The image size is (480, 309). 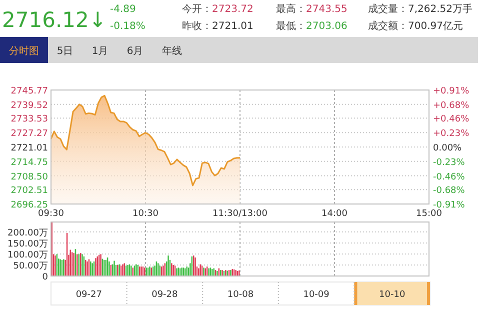 What do you see at coordinates (100, 51) in the screenshot?
I see `text: 1月` at bounding box center [100, 51].